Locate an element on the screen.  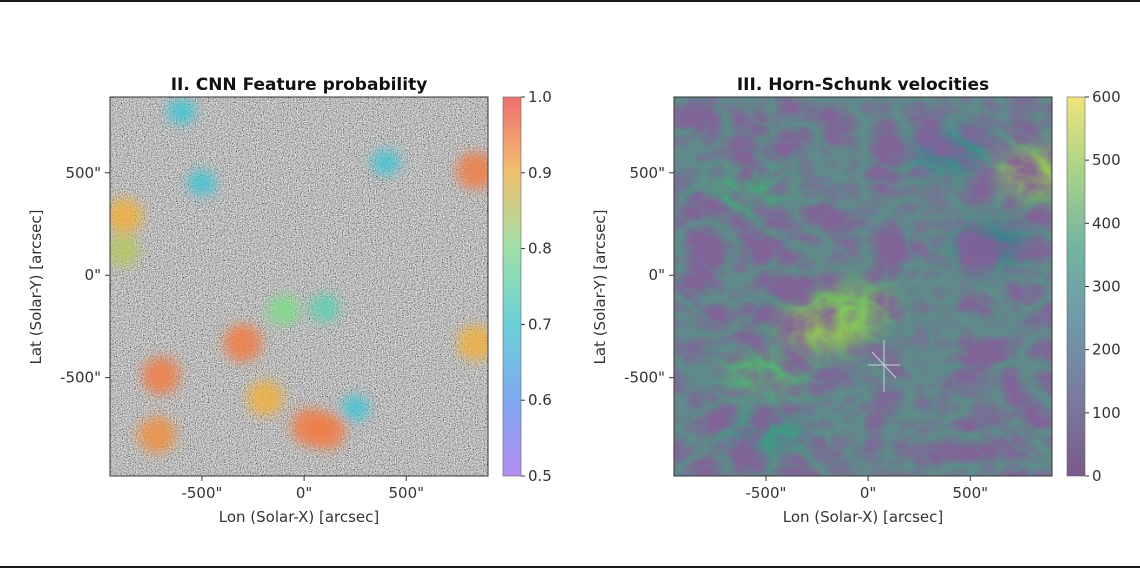
left-x-axis: -500" 0" 500" is located at coordinates (302, 489).